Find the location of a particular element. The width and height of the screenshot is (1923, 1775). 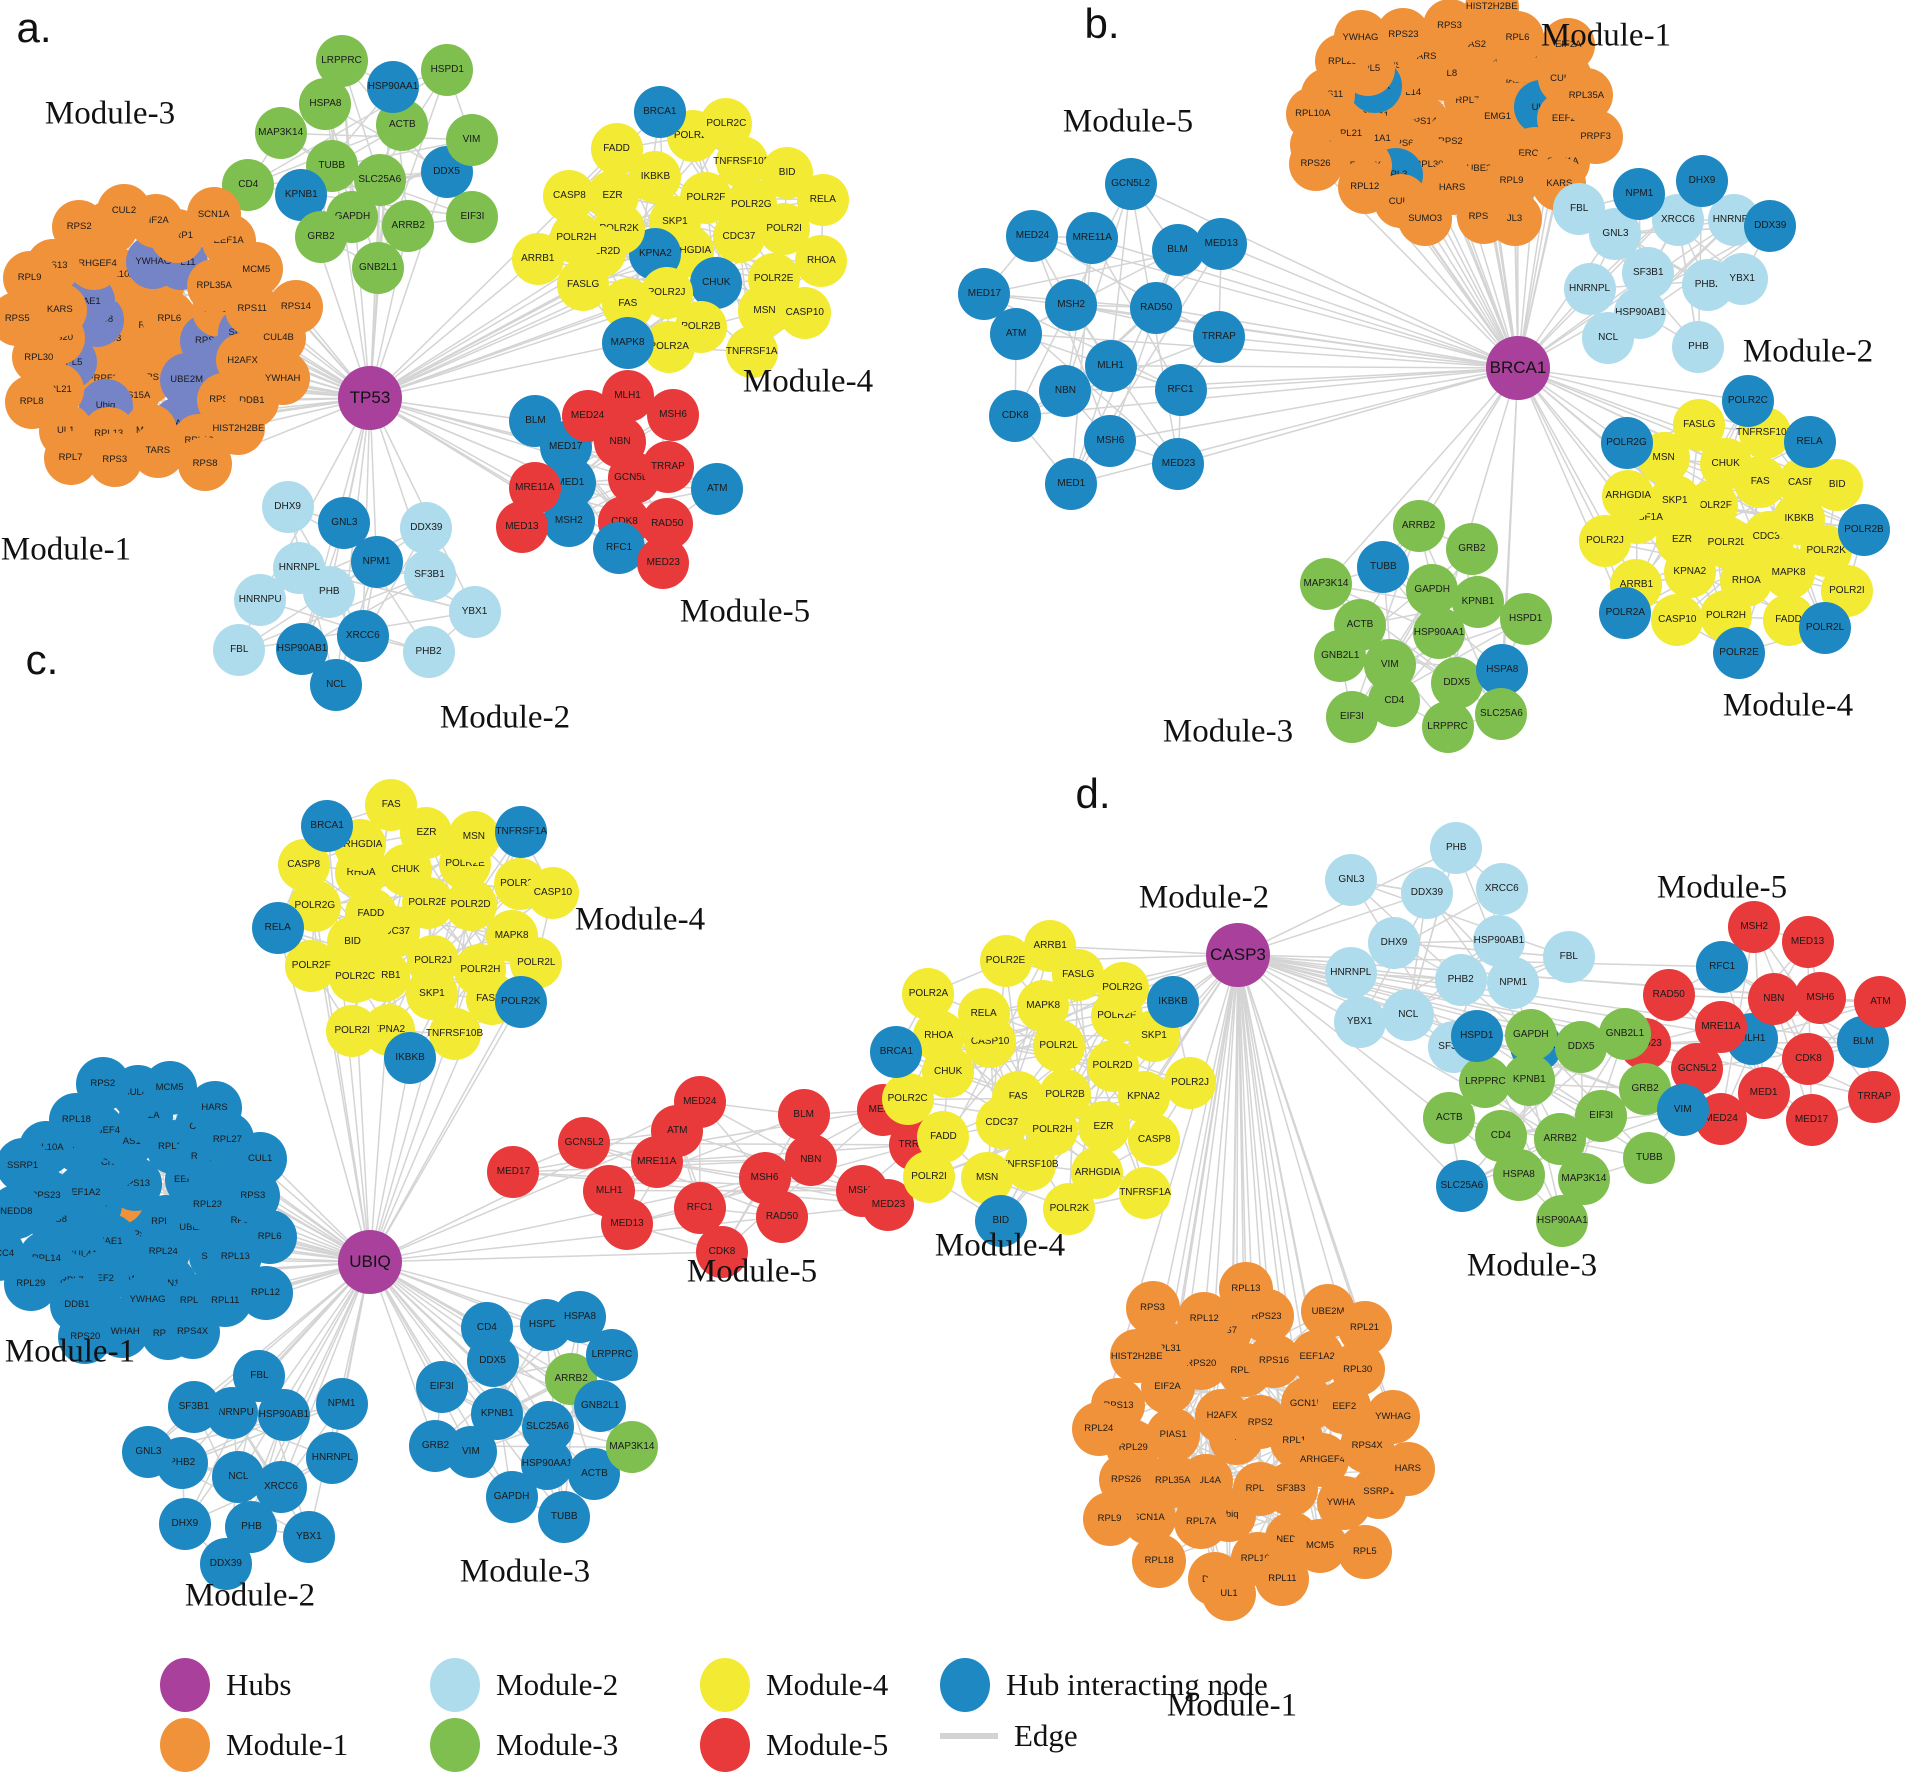

node-med13: MED13 is located at coordinates (627, 1224).